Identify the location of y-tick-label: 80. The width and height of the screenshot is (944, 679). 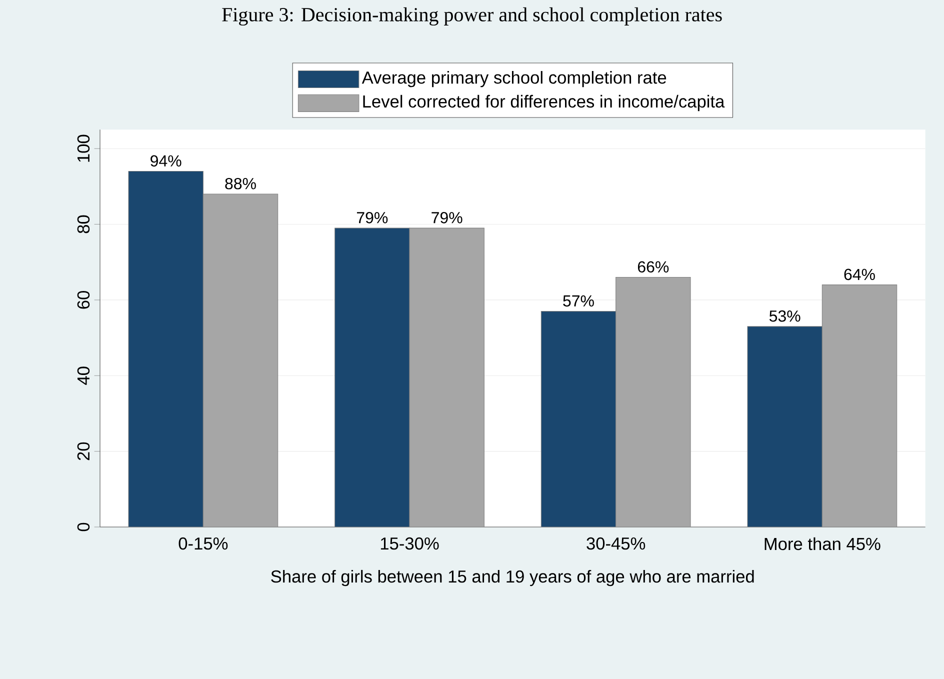
(83, 224).